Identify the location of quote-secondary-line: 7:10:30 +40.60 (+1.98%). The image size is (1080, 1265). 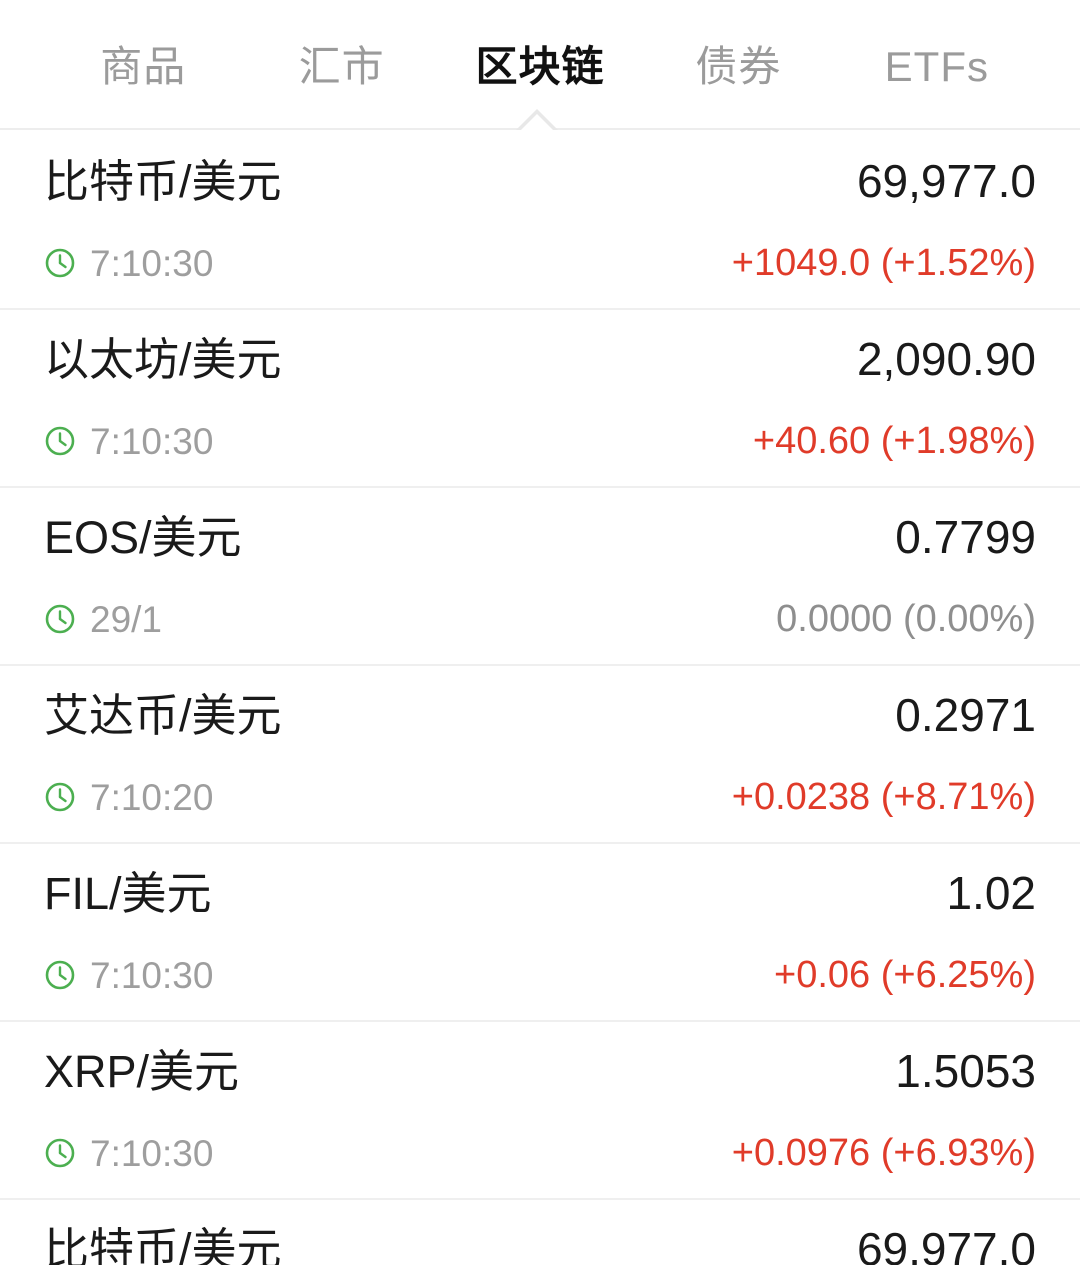
(540, 441).